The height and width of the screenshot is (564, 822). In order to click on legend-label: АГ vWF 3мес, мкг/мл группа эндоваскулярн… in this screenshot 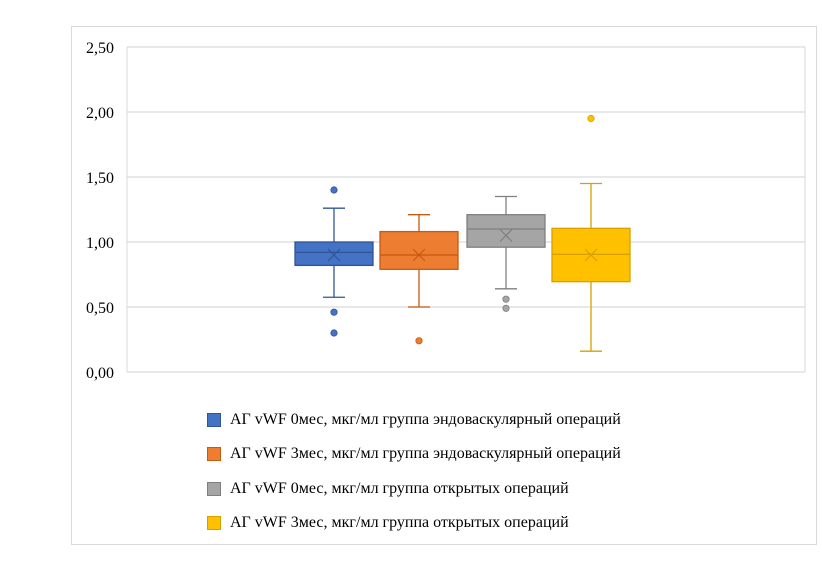, I will do `click(425, 454)`.